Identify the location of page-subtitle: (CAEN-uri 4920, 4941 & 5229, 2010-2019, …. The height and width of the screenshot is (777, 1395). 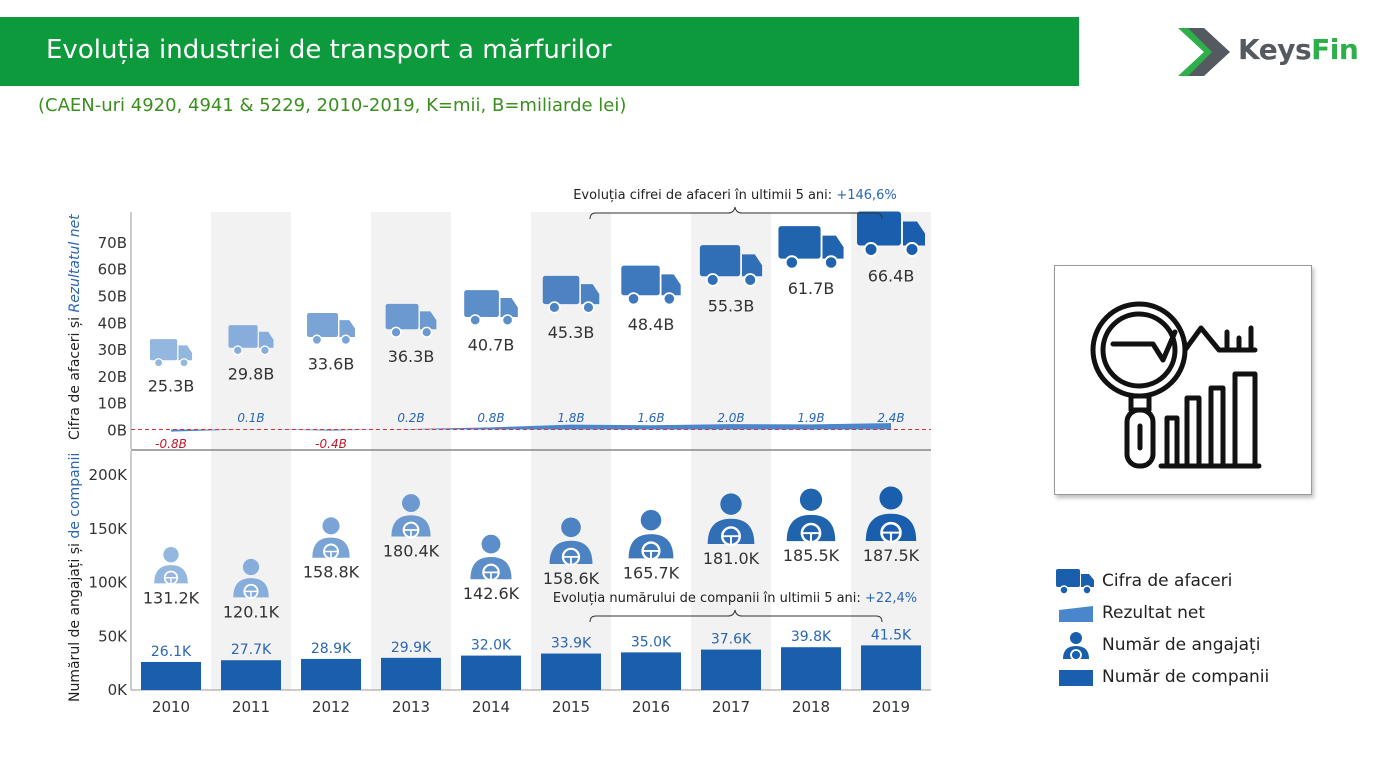
(332, 105).